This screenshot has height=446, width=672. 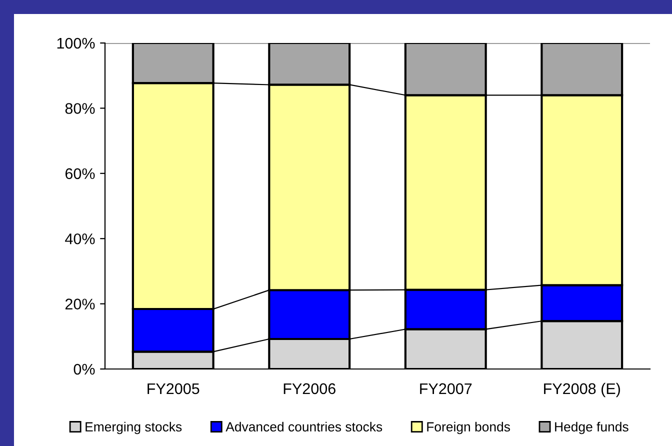 What do you see at coordinates (76, 43) in the screenshot?
I see `y-tick-label: 100%` at bounding box center [76, 43].